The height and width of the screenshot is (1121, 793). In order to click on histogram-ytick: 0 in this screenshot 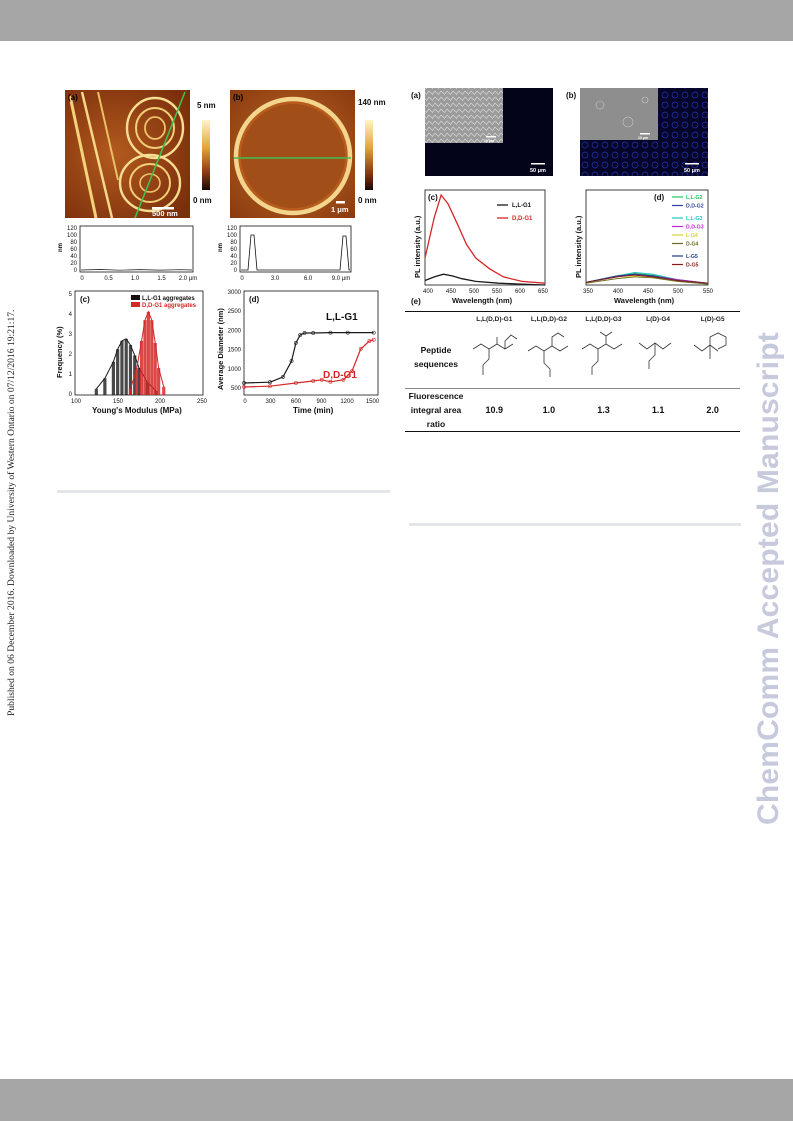, I will do `click(71, 395)`.